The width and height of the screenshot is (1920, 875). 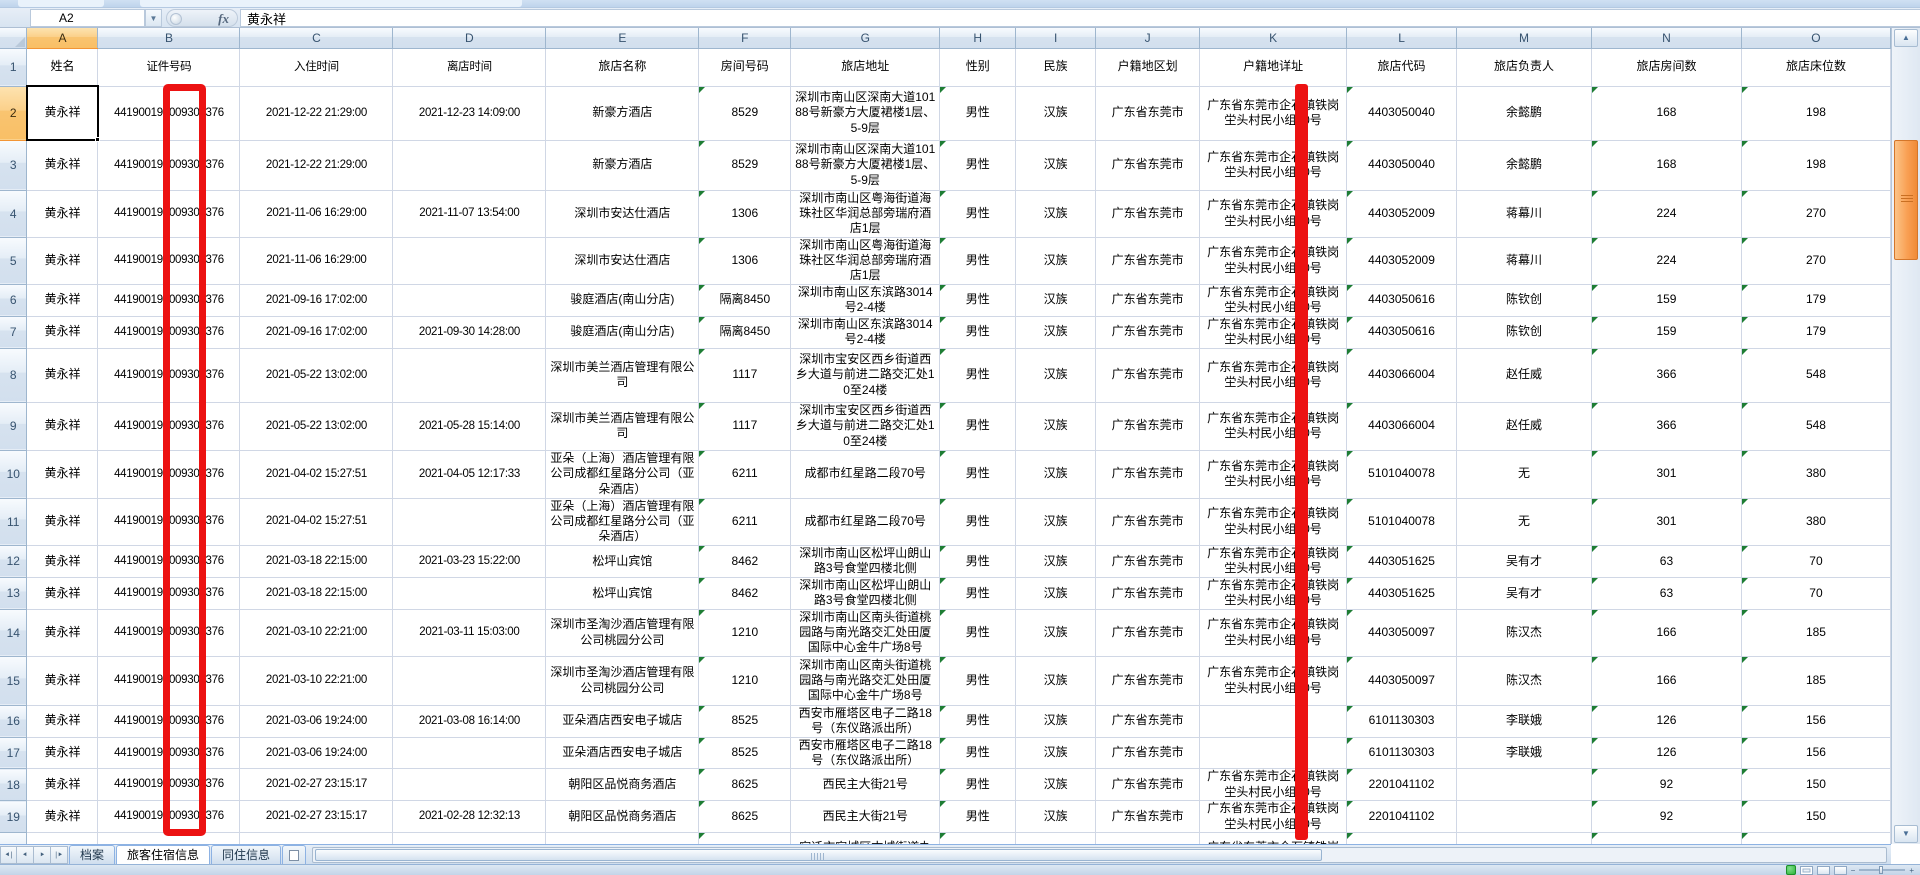 I want to click on row-header-5: 5, so click(x=14, y=261).